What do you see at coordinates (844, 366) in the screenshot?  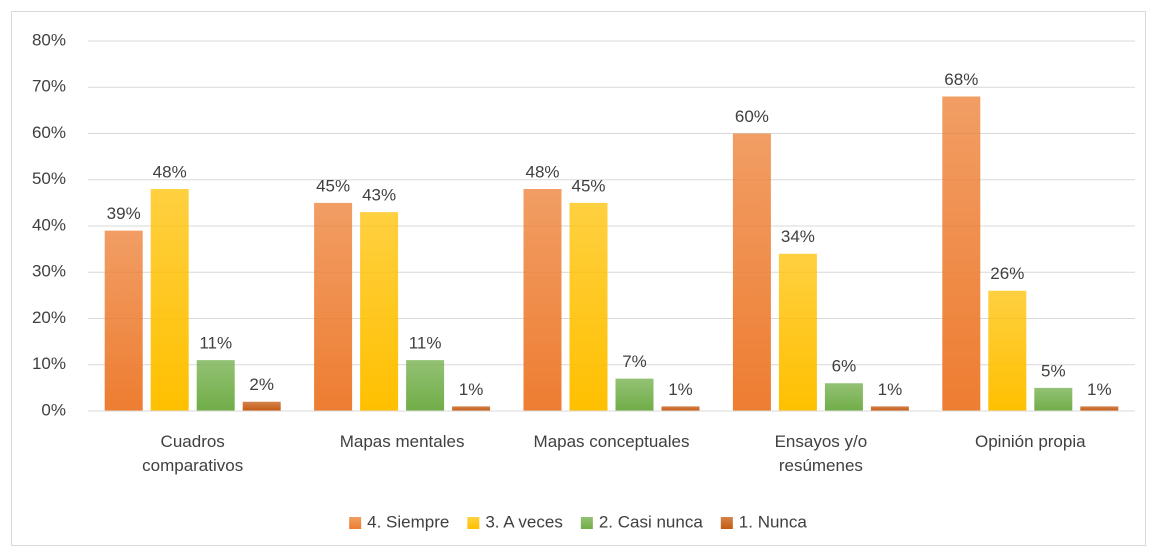 I see `data-label: 6%` at bounding box center [844, 366].